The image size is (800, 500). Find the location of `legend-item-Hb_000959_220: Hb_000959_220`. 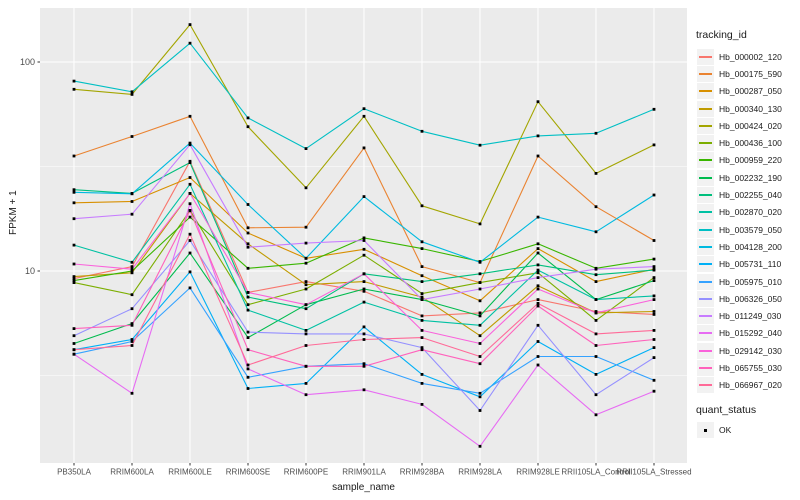

legend-item-Hb_000959_220: Hb_000959_220 is located at coordinates (739, 160).